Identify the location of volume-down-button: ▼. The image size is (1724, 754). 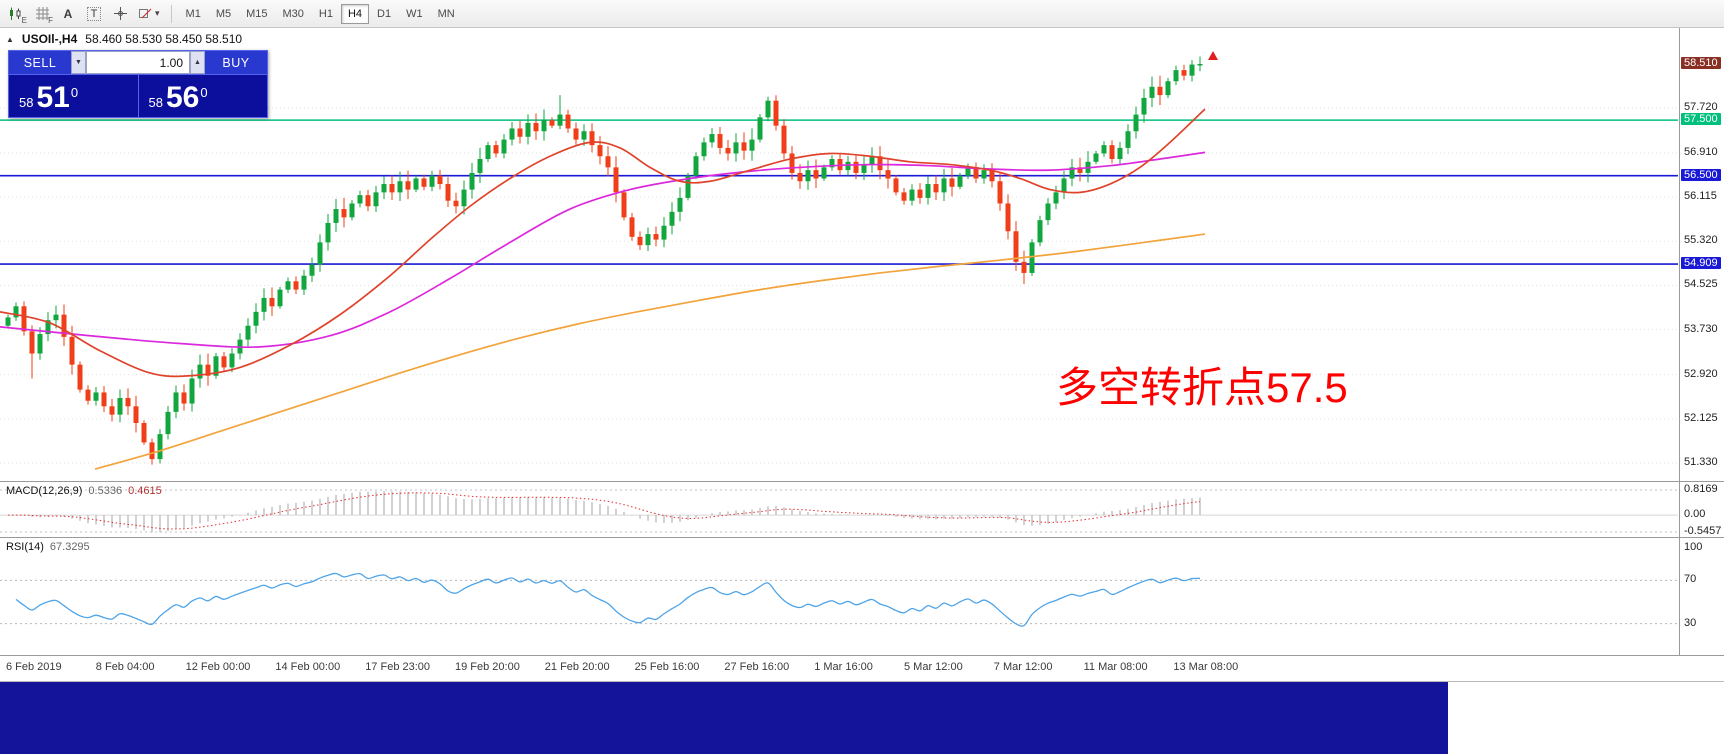
(78, 62).